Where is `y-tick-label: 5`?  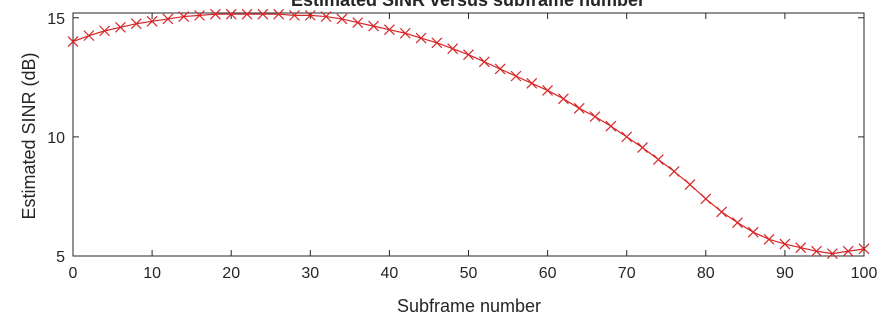
y-tick-label: 5 is located at coordinates (60, 257).